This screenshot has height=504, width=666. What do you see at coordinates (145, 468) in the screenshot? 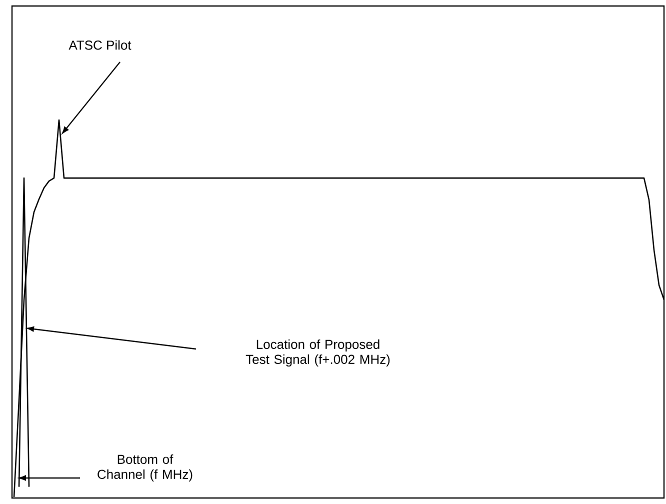
I see `annotation: Bottom of Channel (f MHz)` at bounding box center [145, 468].